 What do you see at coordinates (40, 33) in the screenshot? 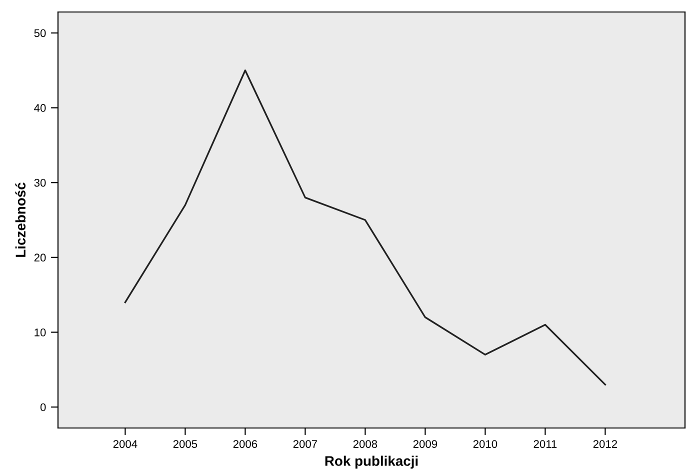
I see `y-tick-label: 50` at bounding box center [40, 33].